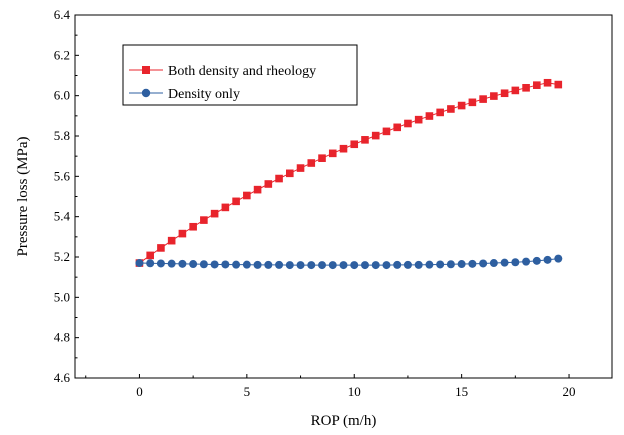 Image resolution: width=624 pixels, height=435 pixels. Describe the element at coordinates (222, 83) in the screenshot. I see `legend-items: Both density and rheology Density only` at that location.